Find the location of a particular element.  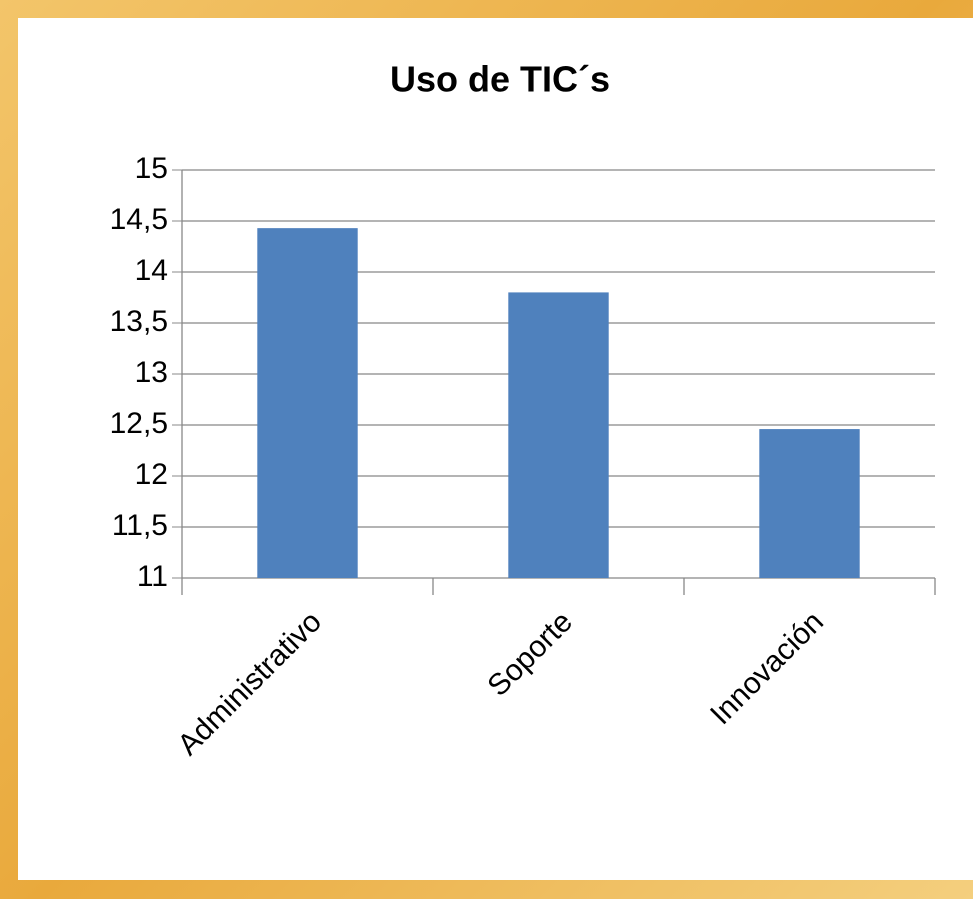

chart-title: Uso de TIC´s is located at coordinates (500, 79).